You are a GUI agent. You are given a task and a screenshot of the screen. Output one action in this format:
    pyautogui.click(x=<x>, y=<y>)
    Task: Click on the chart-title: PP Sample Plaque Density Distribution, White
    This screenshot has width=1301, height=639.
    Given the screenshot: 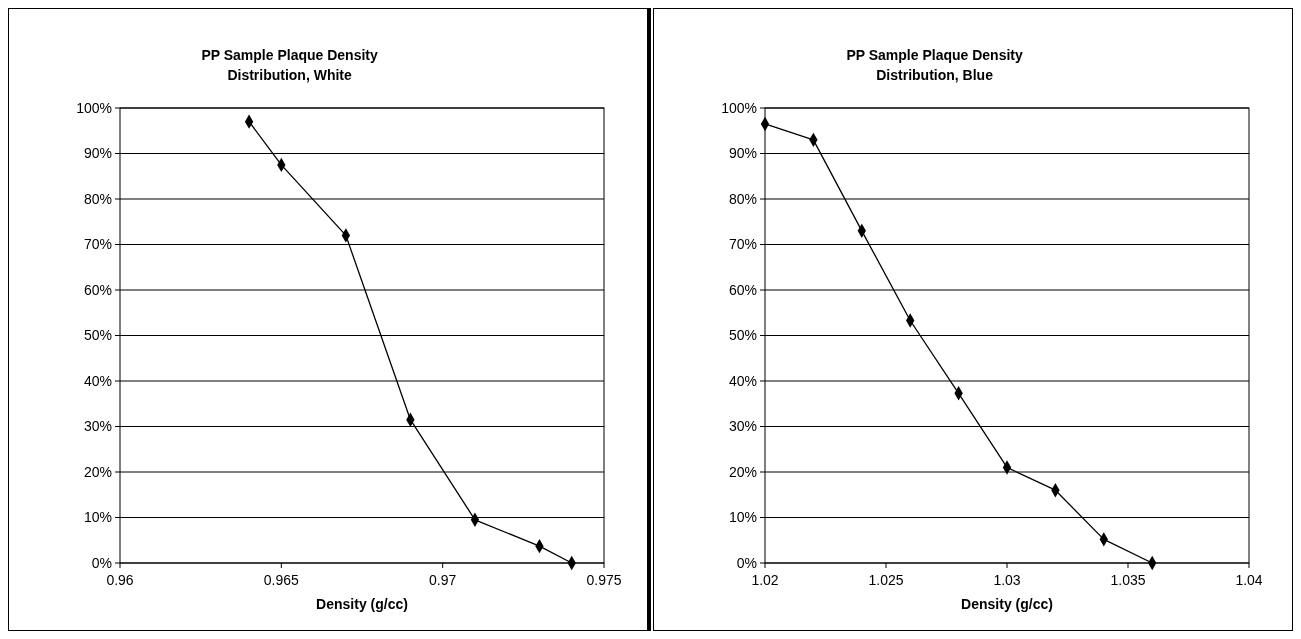 What is the action you would take?
    pyautogui.click(x=289, y=65)
    